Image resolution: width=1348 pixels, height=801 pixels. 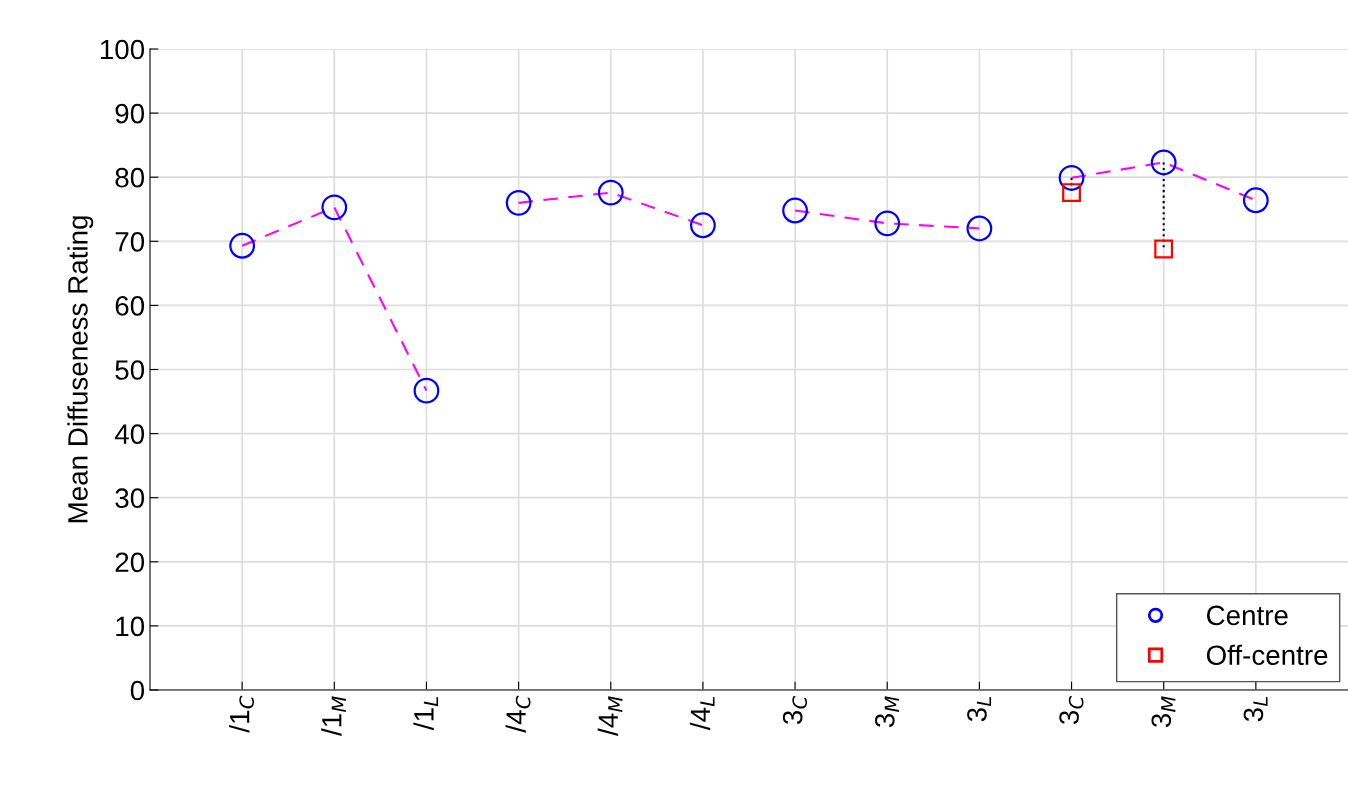 I want to click on y-tick-label: 30, so click(x=130, y=498).